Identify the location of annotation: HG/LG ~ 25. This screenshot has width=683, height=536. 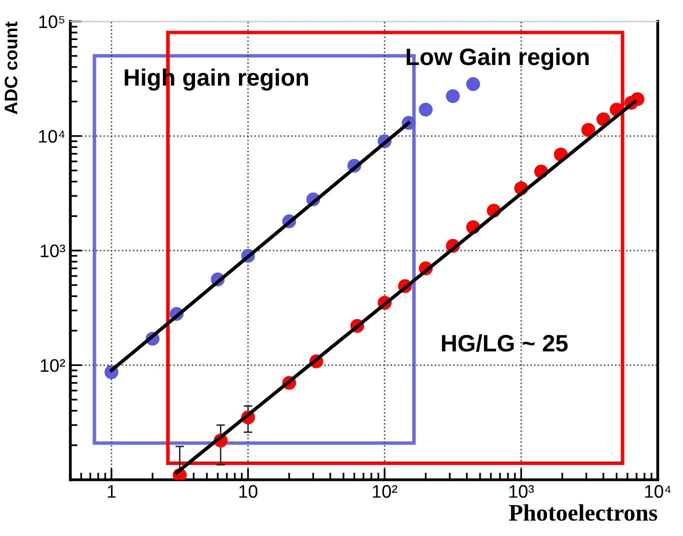
(505, 343).